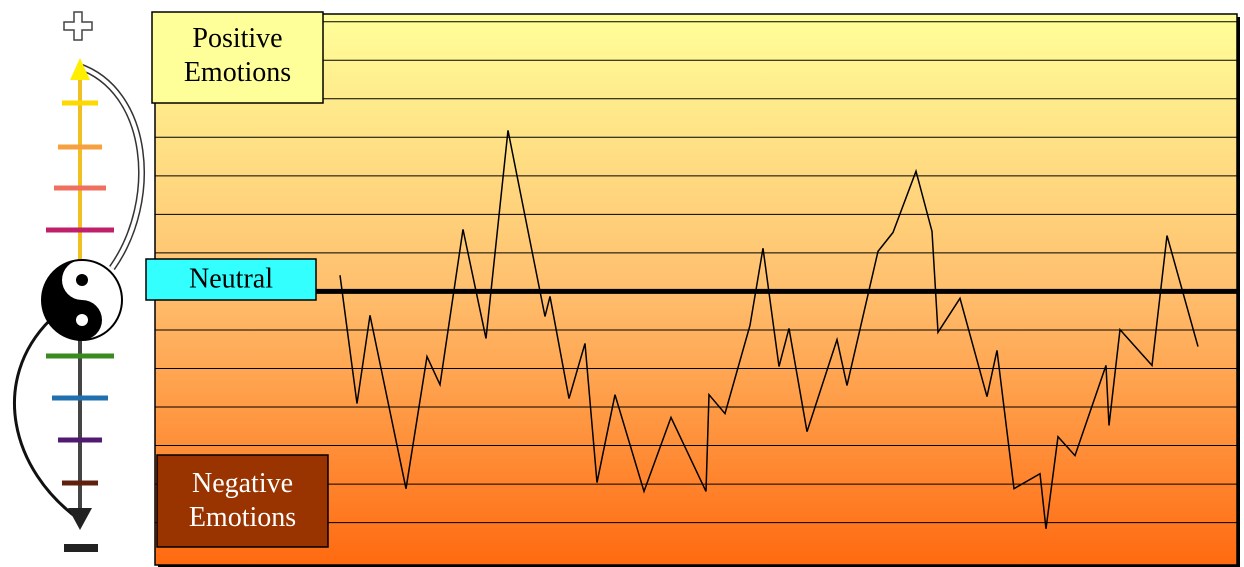 The width and height of the screenshot is (1244, 567). I want to click on positive-label: Positive Emotions, so click(237, 55).